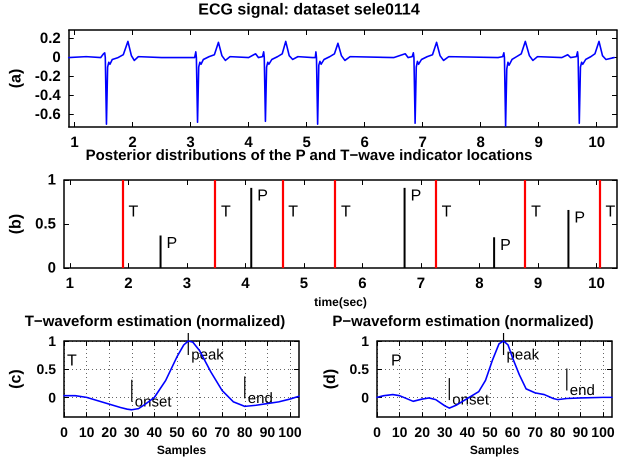  I want to click on x-axis-title: time(sec), so click(340, 302).